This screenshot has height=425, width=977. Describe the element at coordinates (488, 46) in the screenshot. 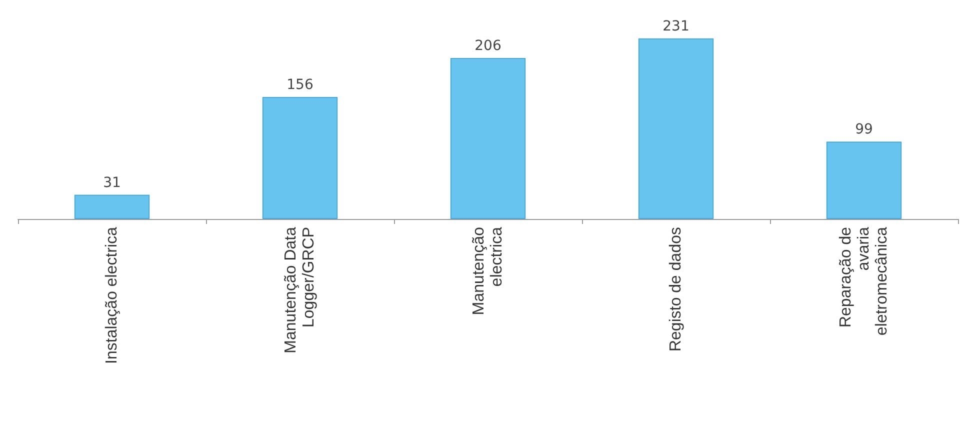

I see `data-label: 206` at that location.